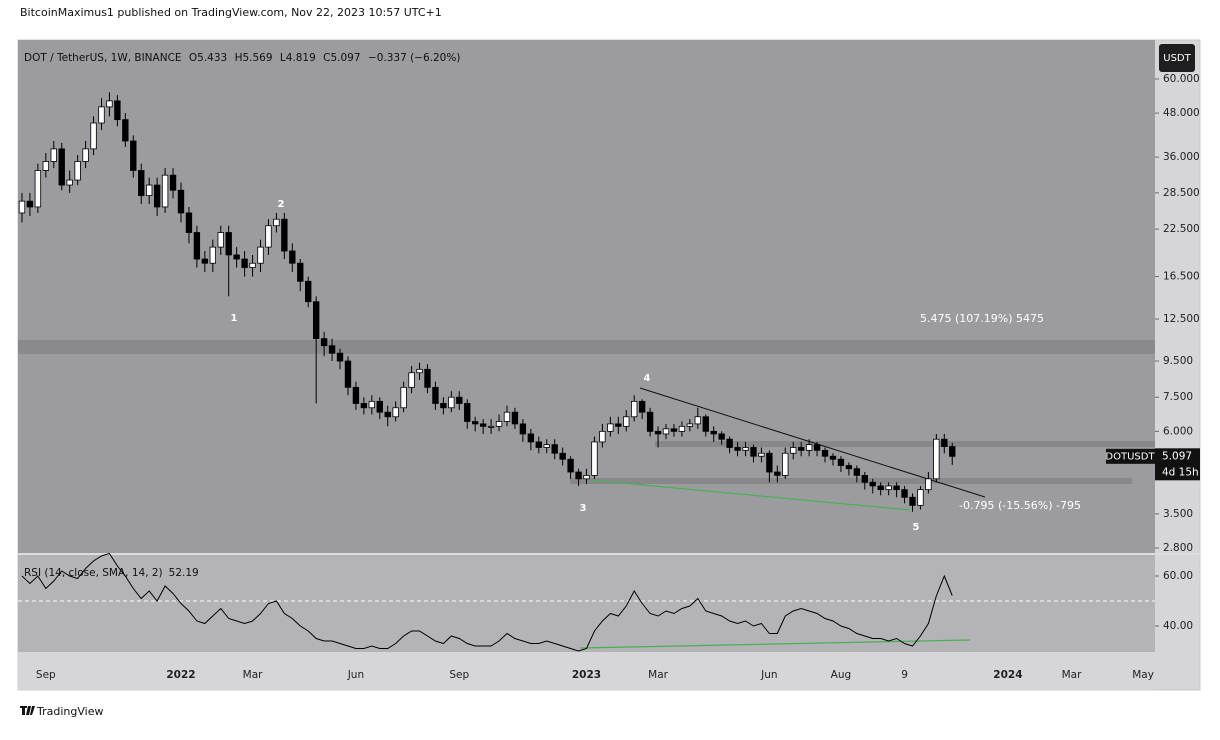  What do you see at coordinates (355, 675) in the screenshot?
I see `x-tick-label: Jun` at bounding box center [355, 675].